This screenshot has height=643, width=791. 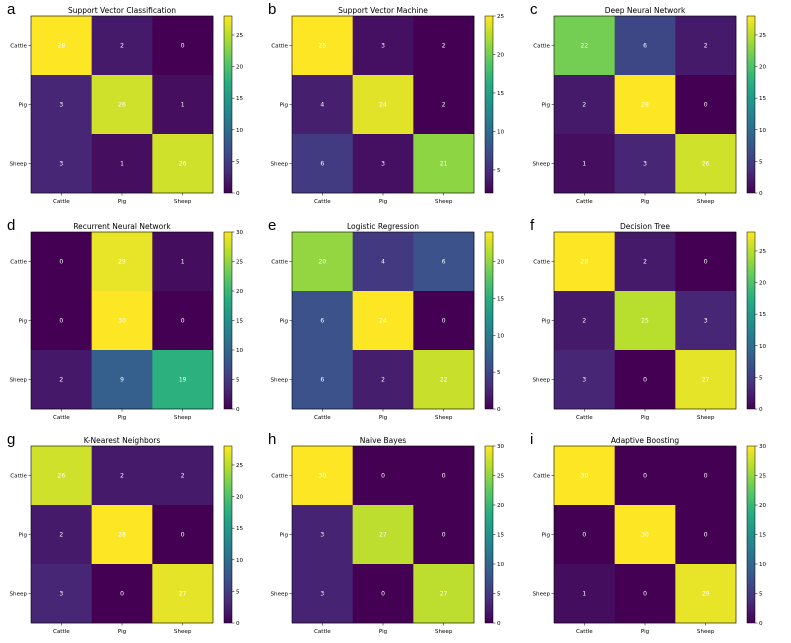 What do you see at coordinates (238, 592) in the screenshot?
I see `colorbar-tick-label: 5` at bounding box center [238, 592].